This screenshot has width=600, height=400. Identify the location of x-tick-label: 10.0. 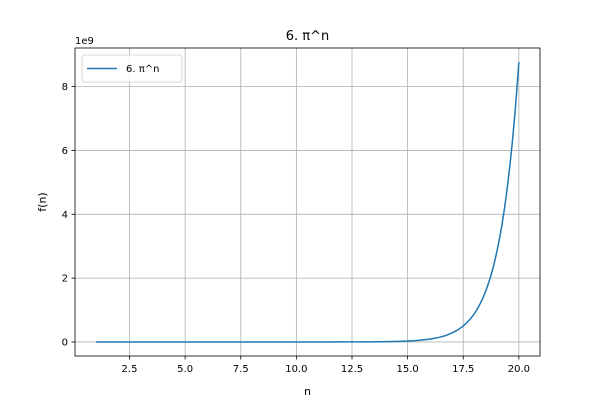
(296, 369).